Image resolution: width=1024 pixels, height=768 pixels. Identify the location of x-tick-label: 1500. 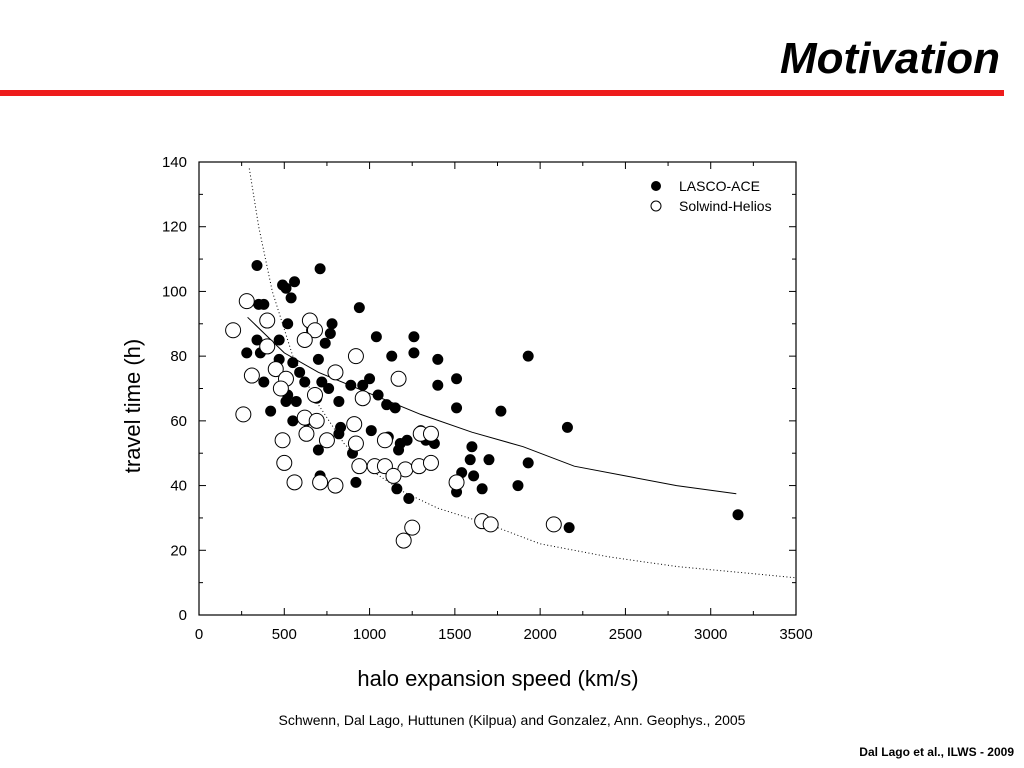
(454, 634).